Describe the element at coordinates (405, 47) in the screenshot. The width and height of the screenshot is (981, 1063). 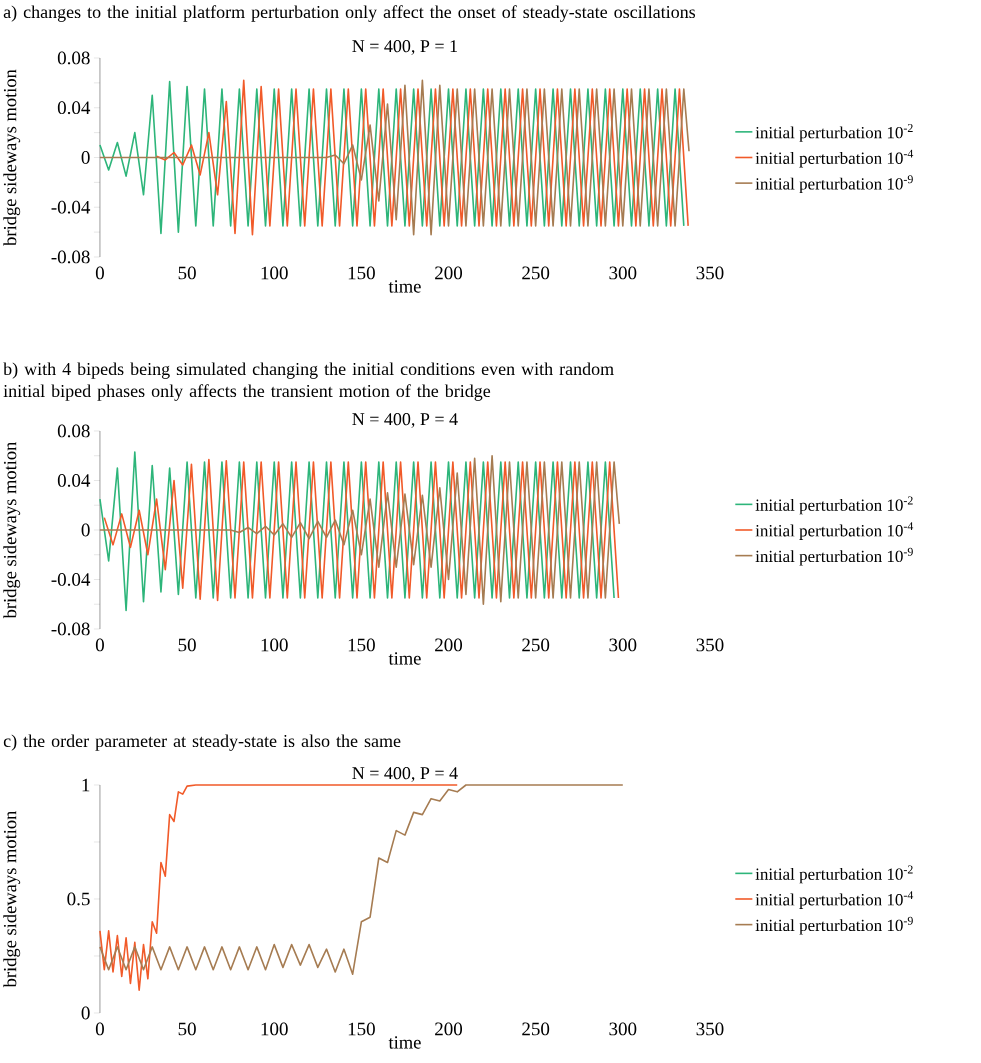
I see `chart-subtitle: N = 400, P = 1` at that location.